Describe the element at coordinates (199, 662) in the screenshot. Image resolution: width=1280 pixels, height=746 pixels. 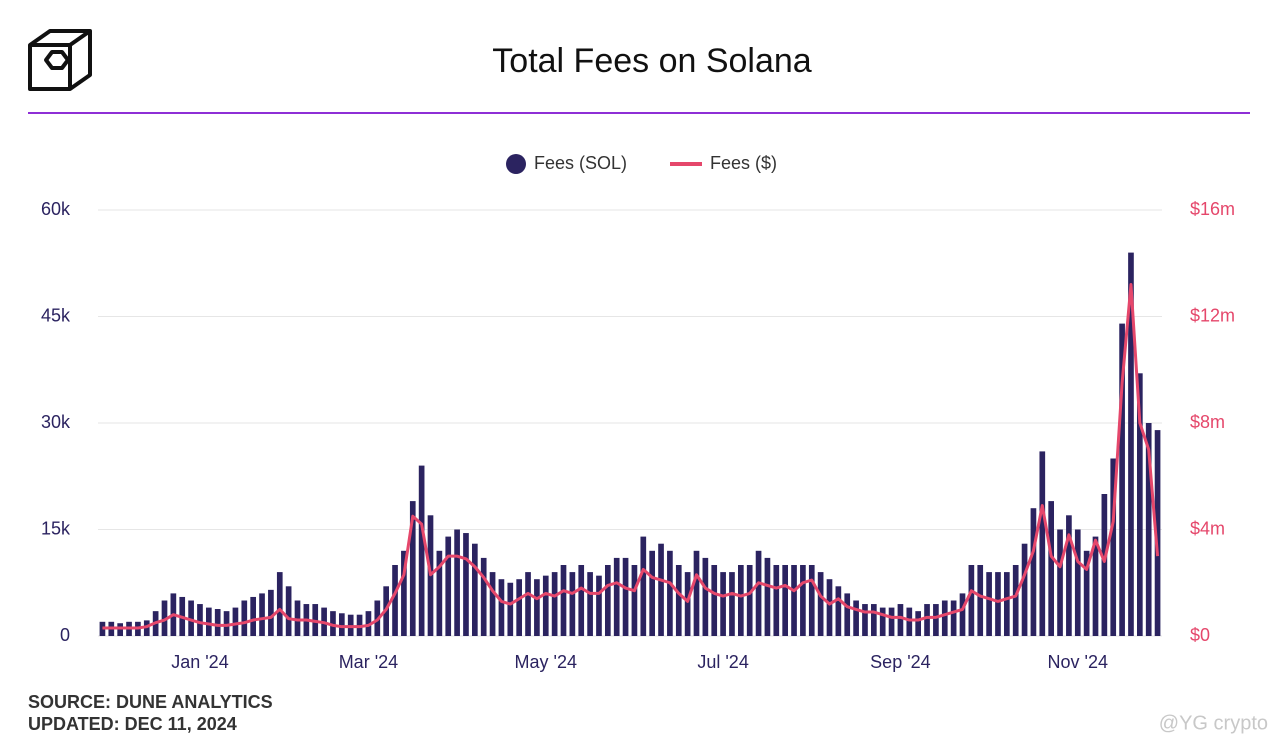
I see `x-tick-label: Jan '24` at that location.